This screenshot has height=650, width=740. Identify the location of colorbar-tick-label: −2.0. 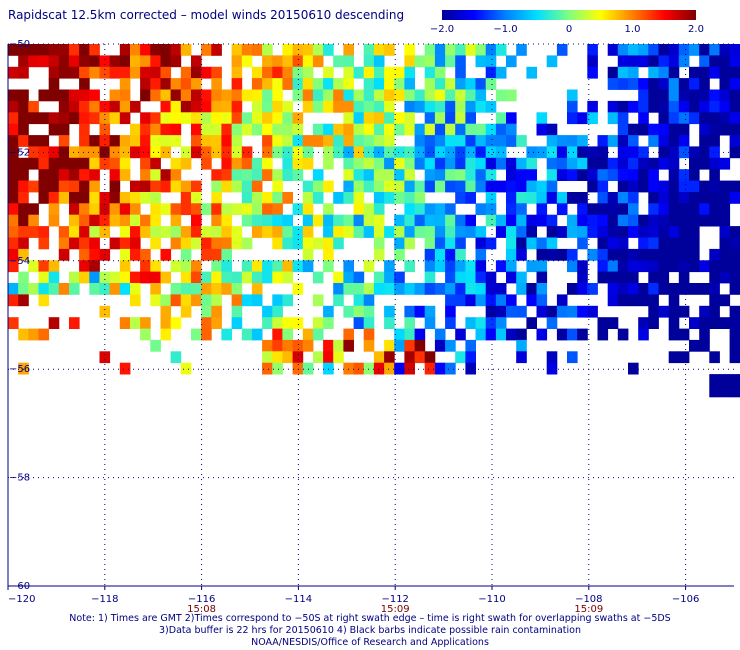
(442, 29).